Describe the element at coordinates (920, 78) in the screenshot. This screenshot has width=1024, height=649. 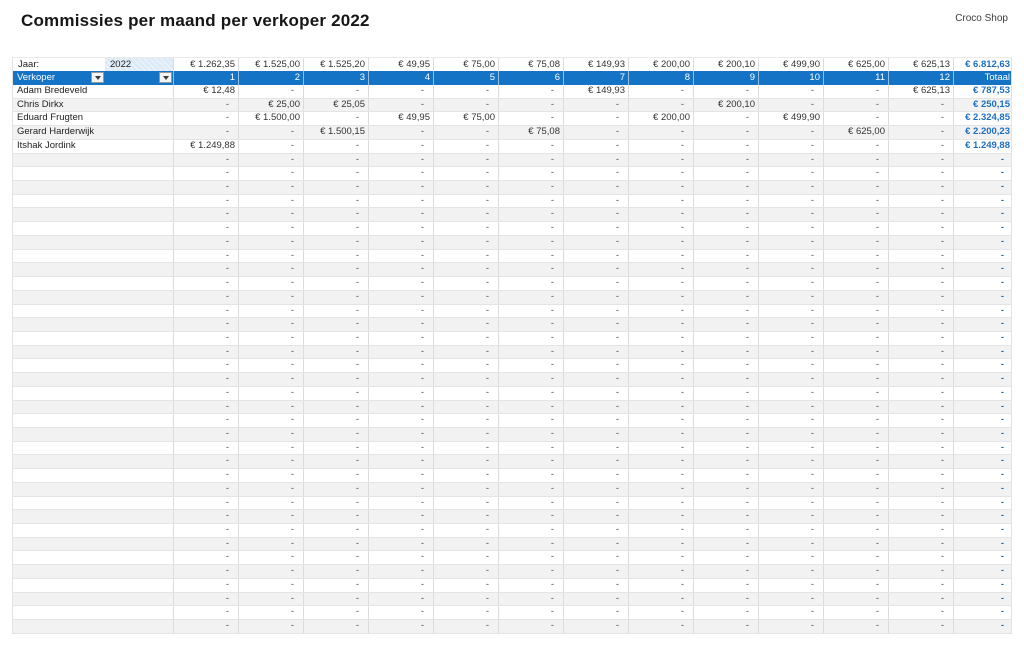
I see `month-header-cell: 12` at that location.